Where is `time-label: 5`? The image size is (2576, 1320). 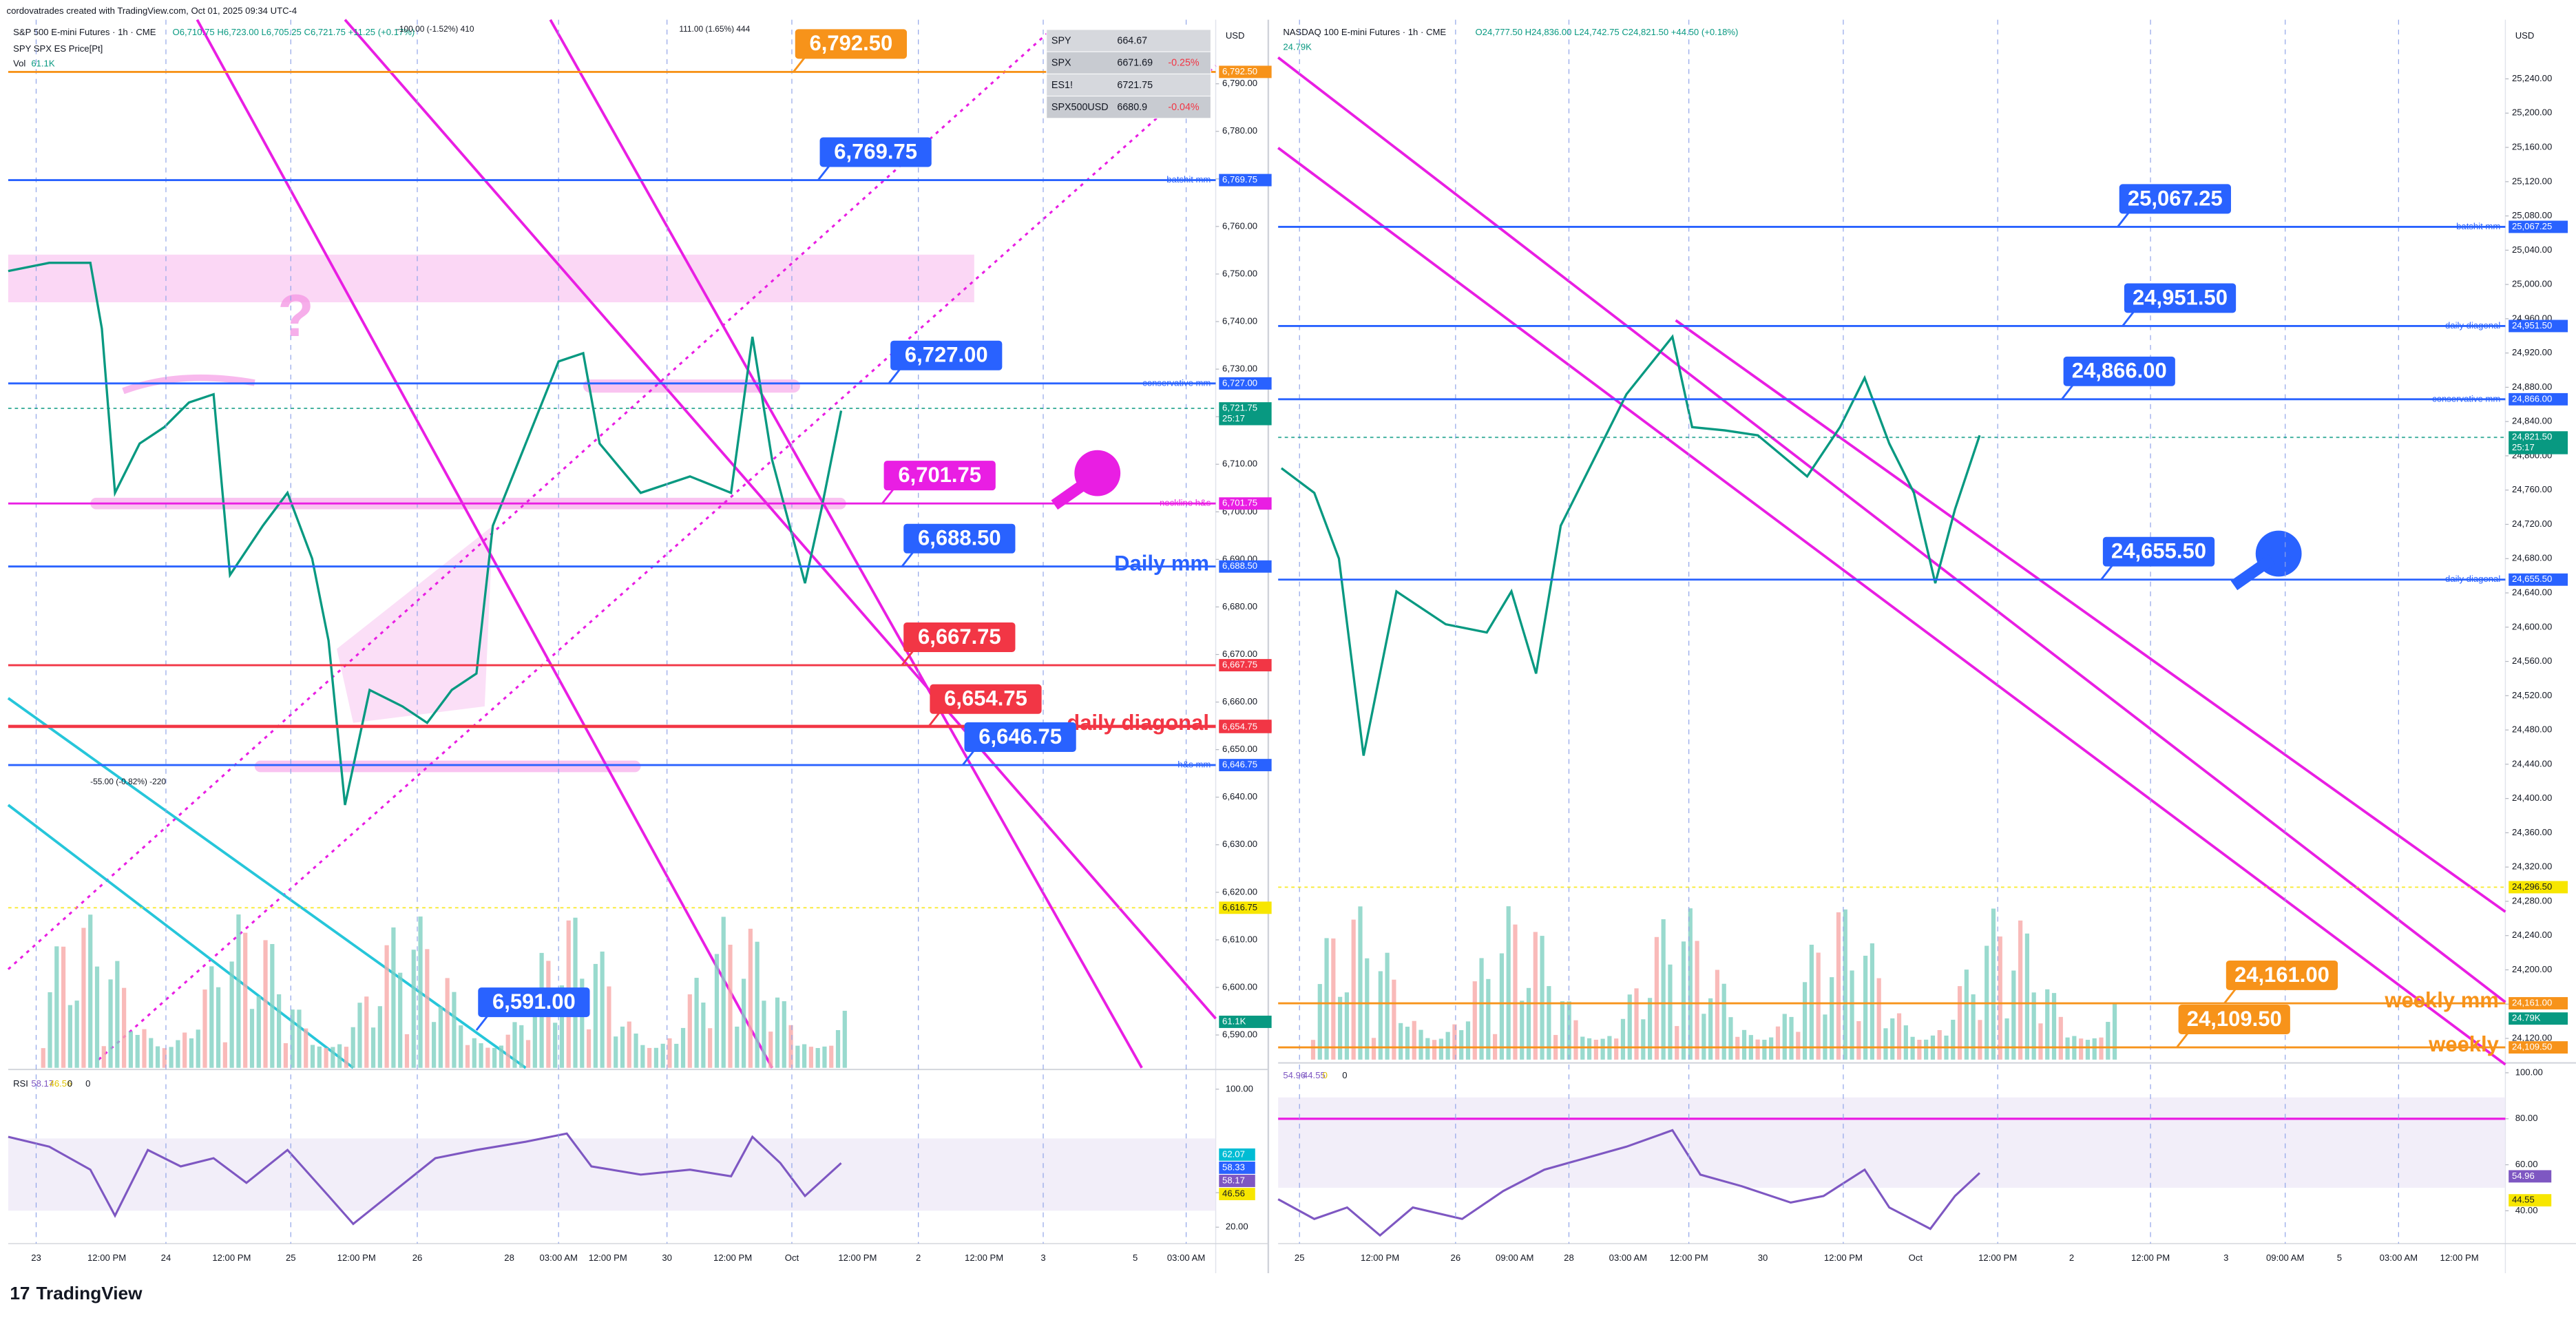 time-label: 5 is located at coordinates (1135, 1258).